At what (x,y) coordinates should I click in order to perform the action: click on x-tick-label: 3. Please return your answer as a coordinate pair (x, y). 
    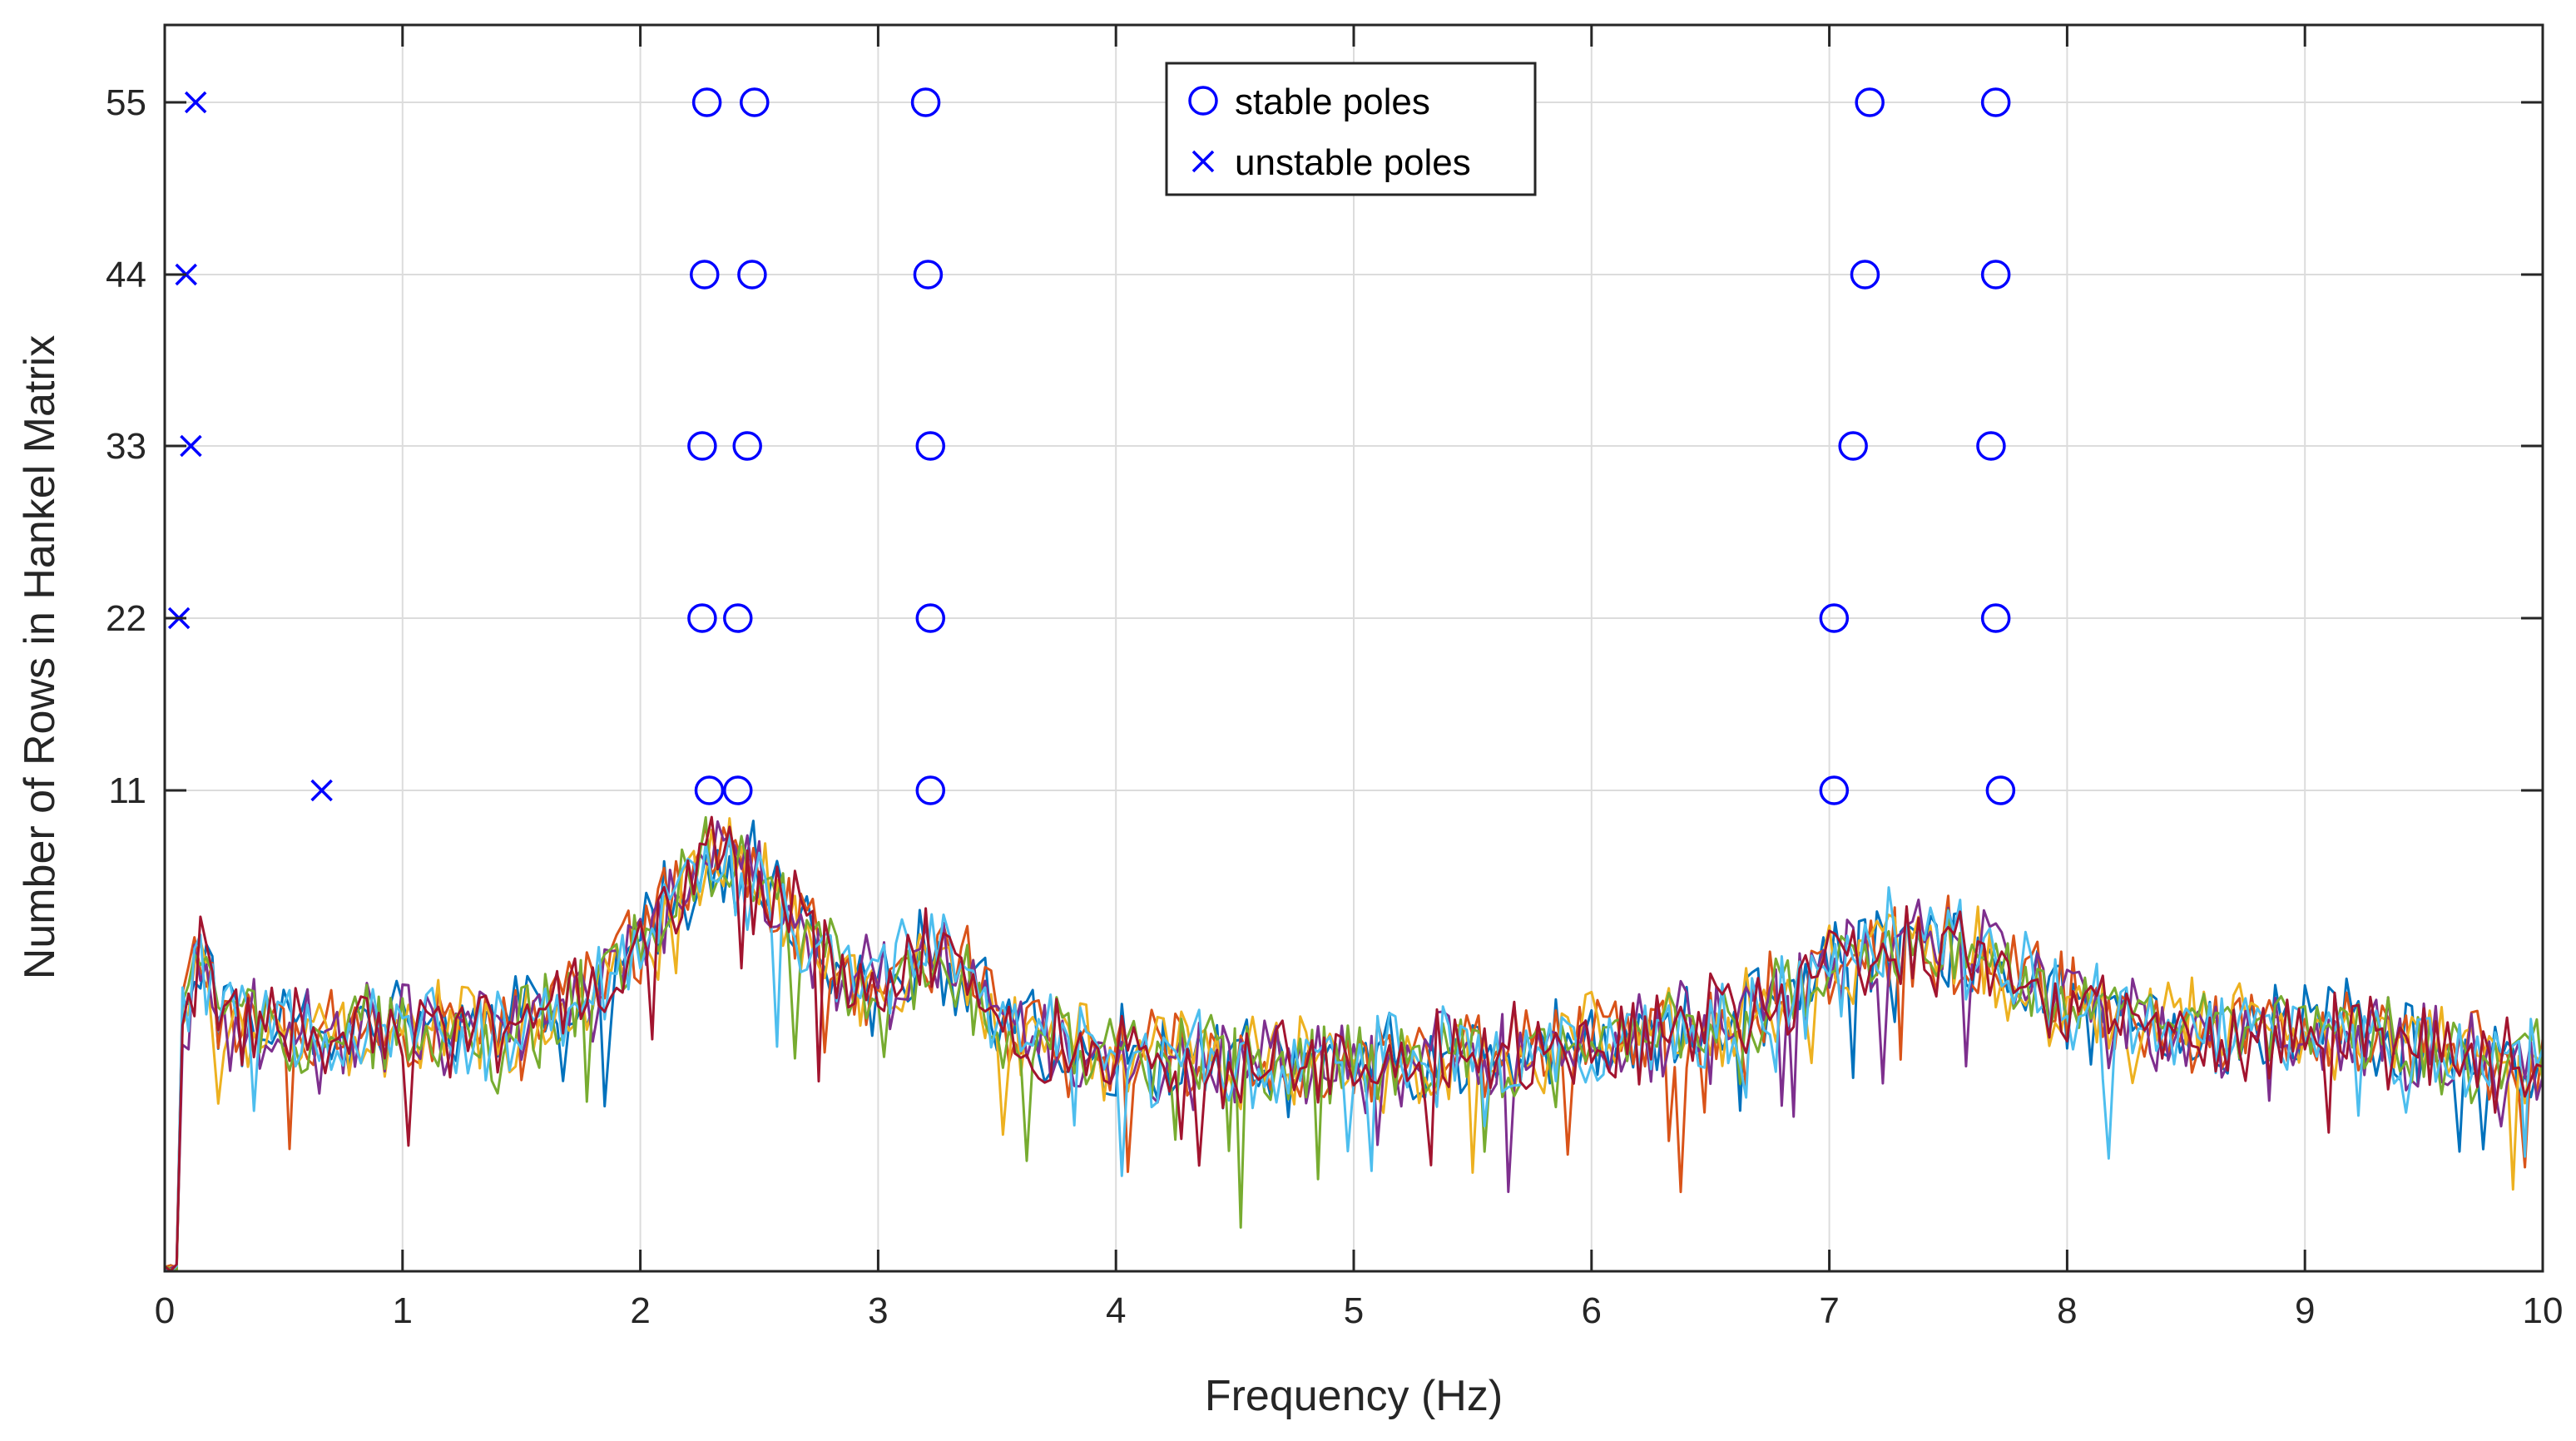
    Looking at the image, I should click on (878, 1310).